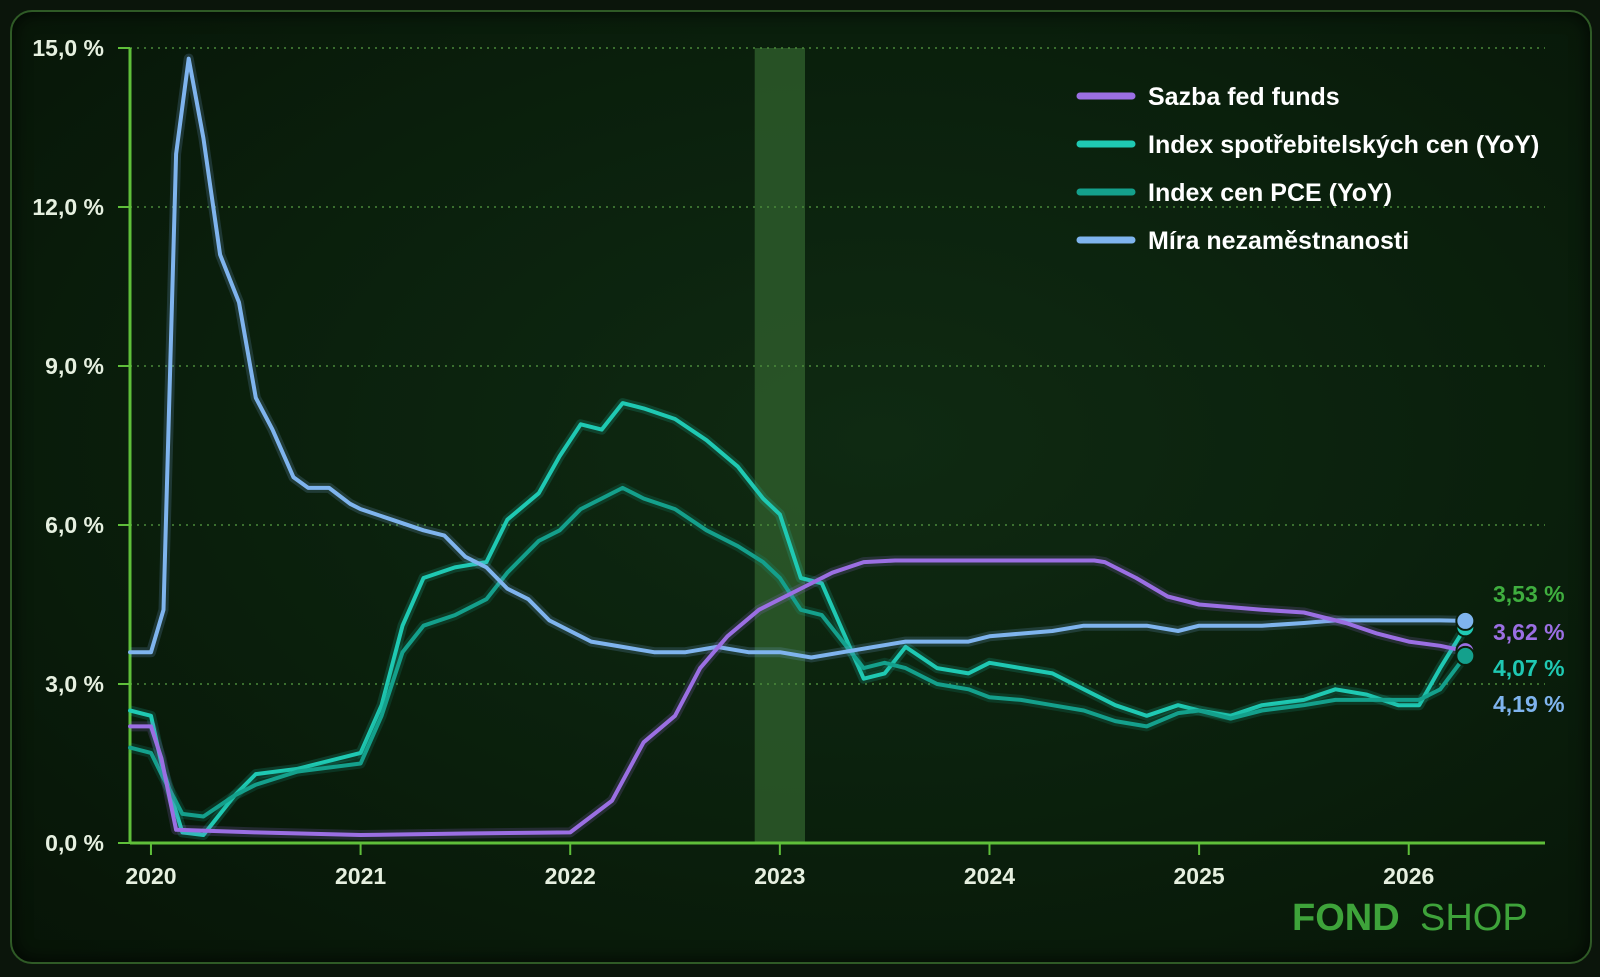 The height and width of the screenshot is (977, 1600). I want to click on y-tick-label: 12,0 %, so click(68, 207).